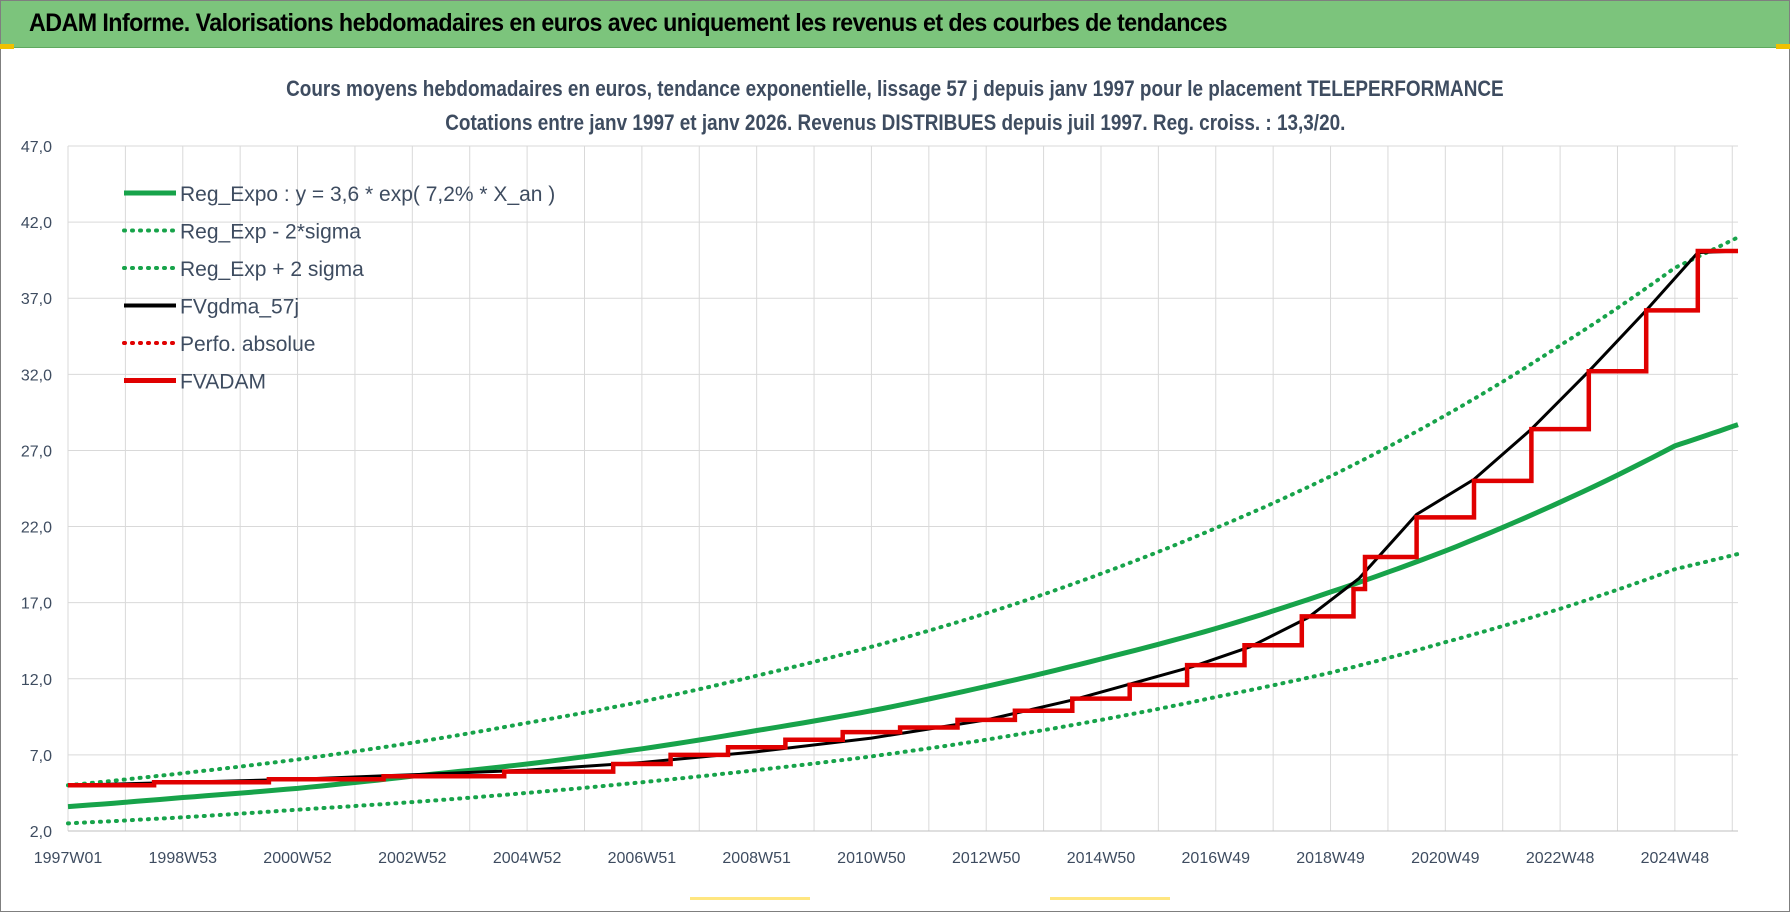 The width and height of the screenshot is (1790, 912). I want to click on x-tick-label: 2002W52, so click(412, 858).